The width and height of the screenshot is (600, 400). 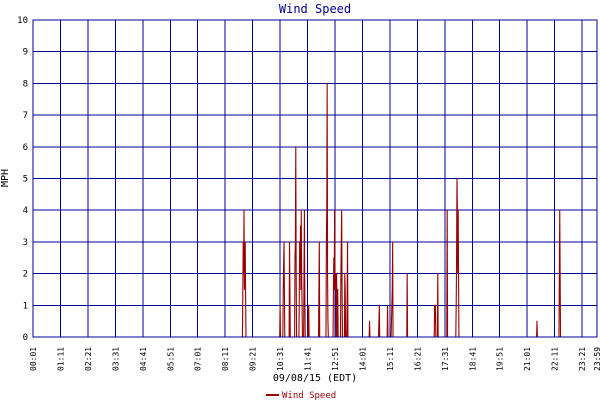 I want to click on y-tick-label-3: 3, so click(x=25, y=243).